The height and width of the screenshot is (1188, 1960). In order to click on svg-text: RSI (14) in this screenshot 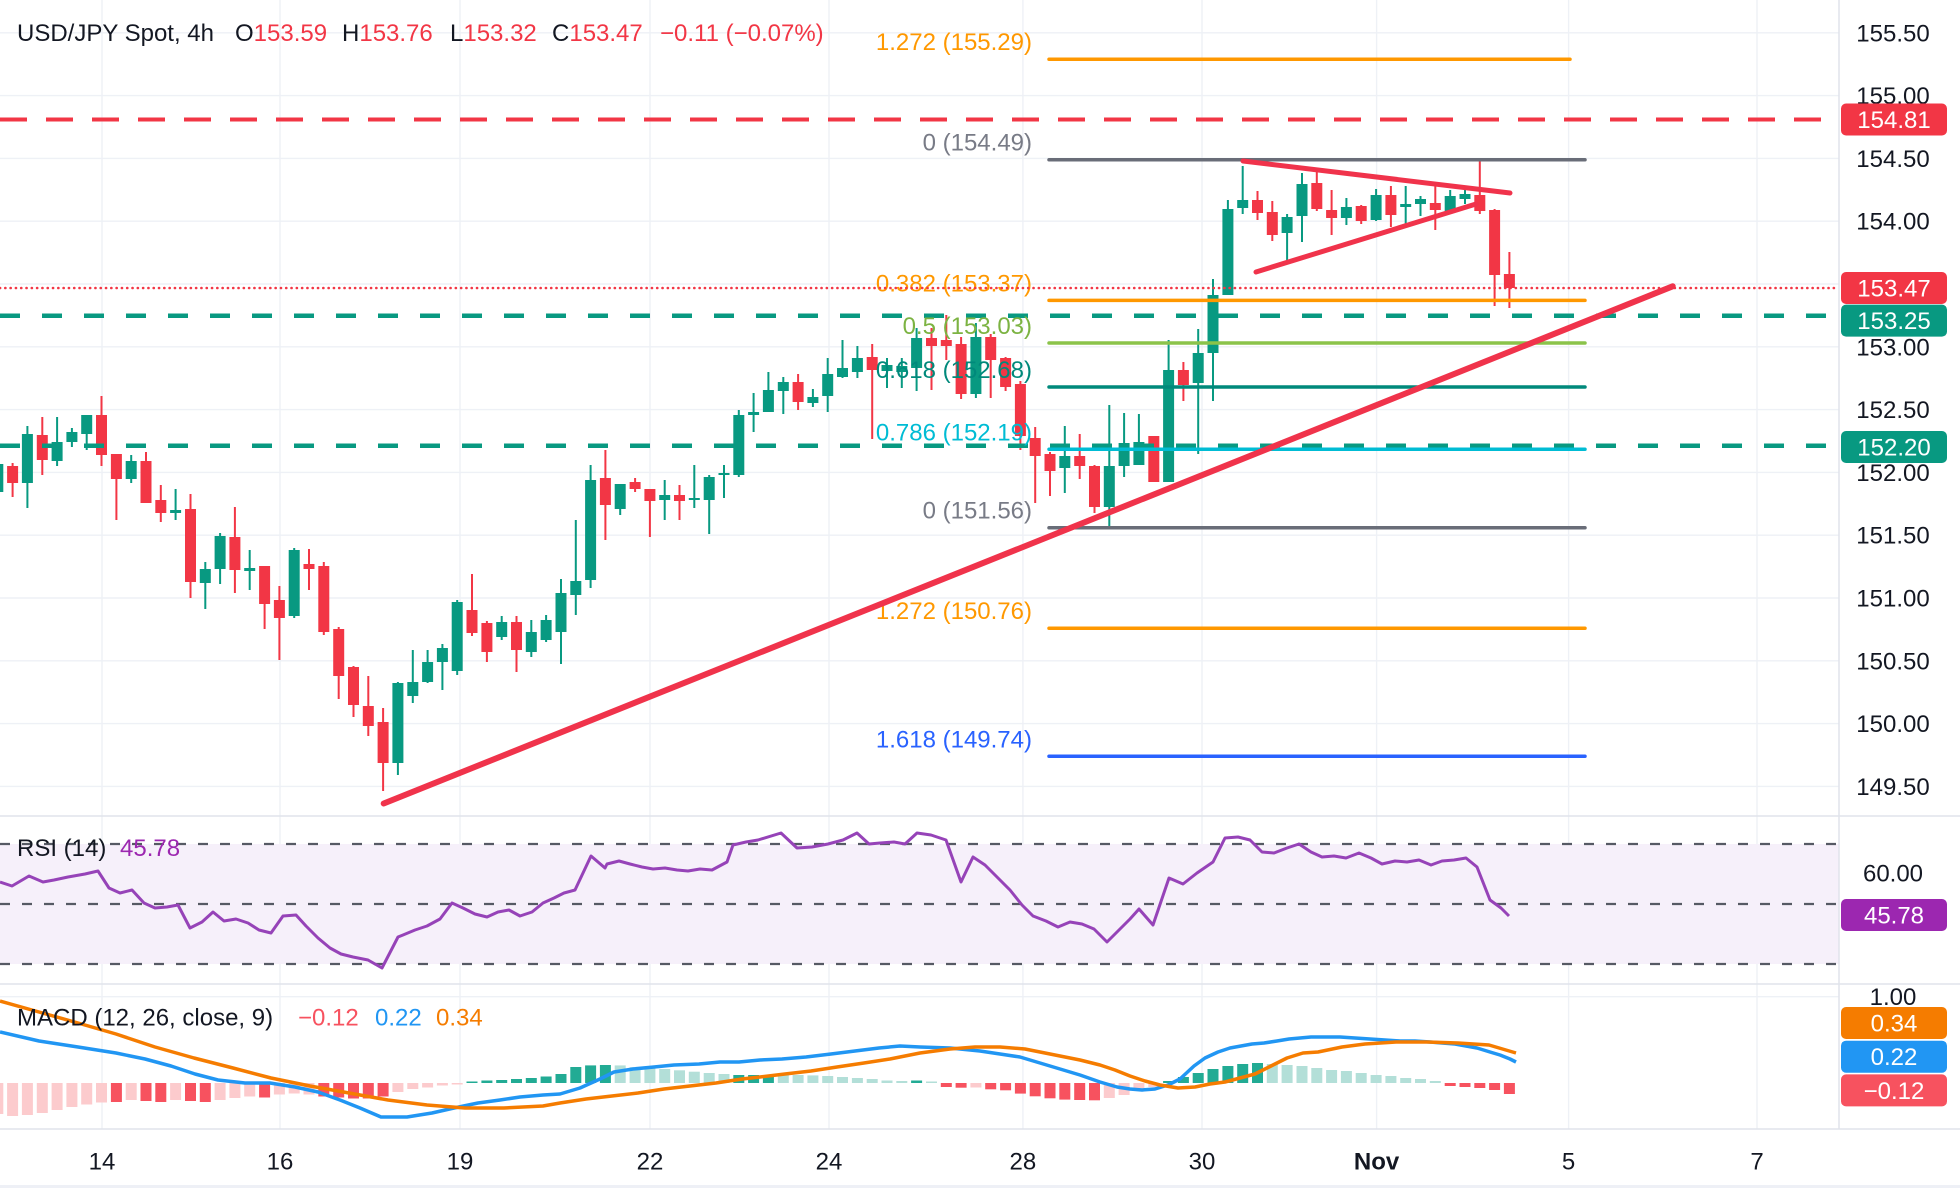, I will do `click(61, 848)`.